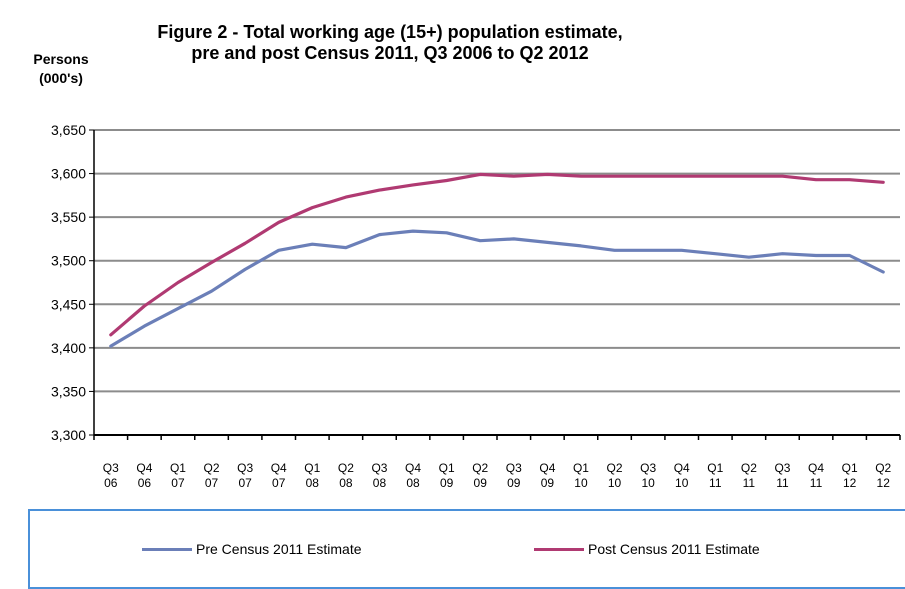  What do you see at coordinates (674, 549) in the screenshot?
I see `legend-label-post-census: Post Census 2011 Estimate` at bounding box center [674, 549].